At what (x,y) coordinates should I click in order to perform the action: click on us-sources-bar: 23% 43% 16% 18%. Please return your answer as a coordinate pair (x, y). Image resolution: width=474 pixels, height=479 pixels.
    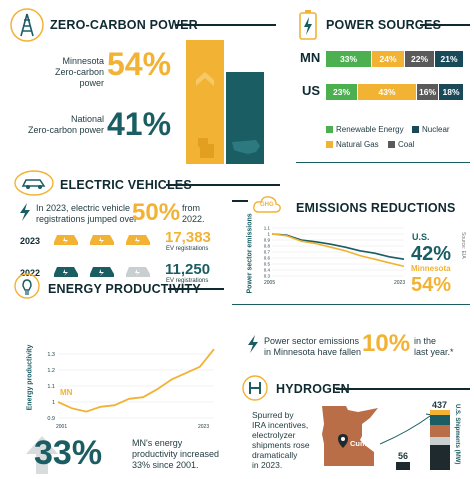
    Looking at the image, I should click on (395, 92).